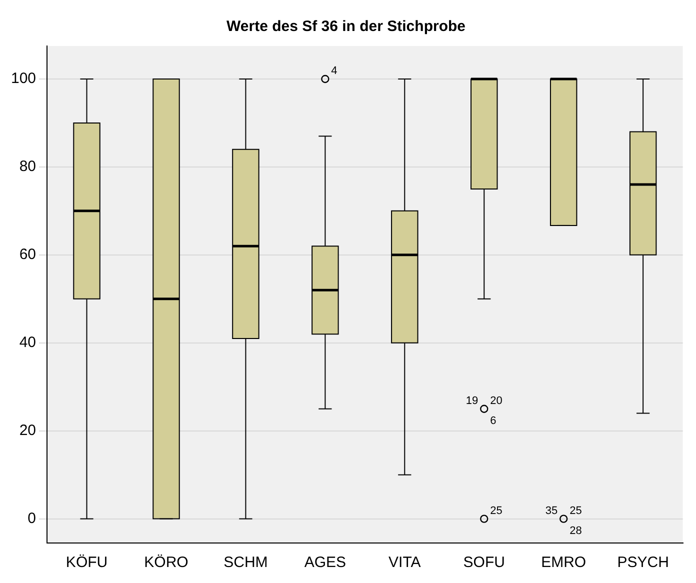  I want to click on x-tick-label: EMRO, so click(563, 563).